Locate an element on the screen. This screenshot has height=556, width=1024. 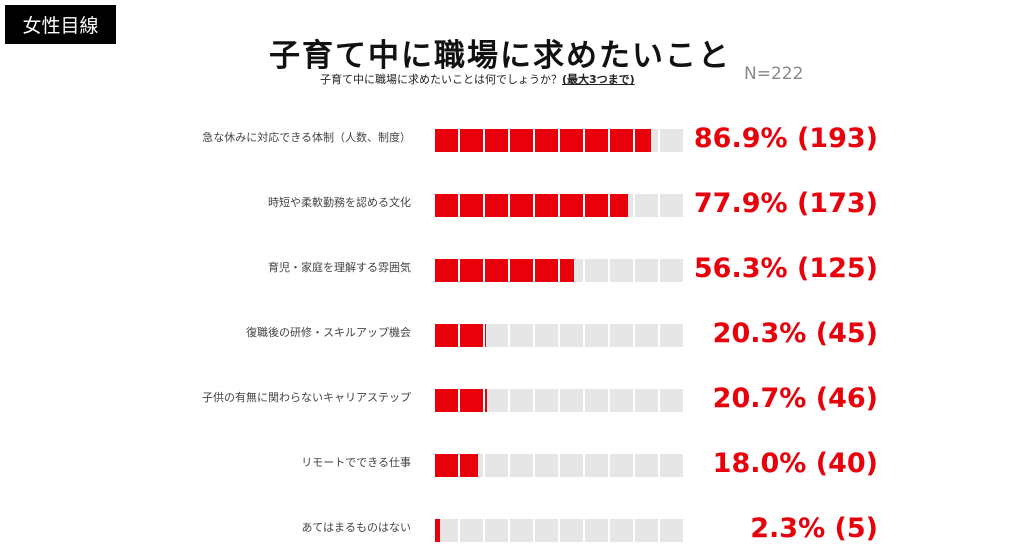
bar-row: 子供の有無に関わらないキャリアステップ 20.7% (46) is located at coordinates (512, 400).